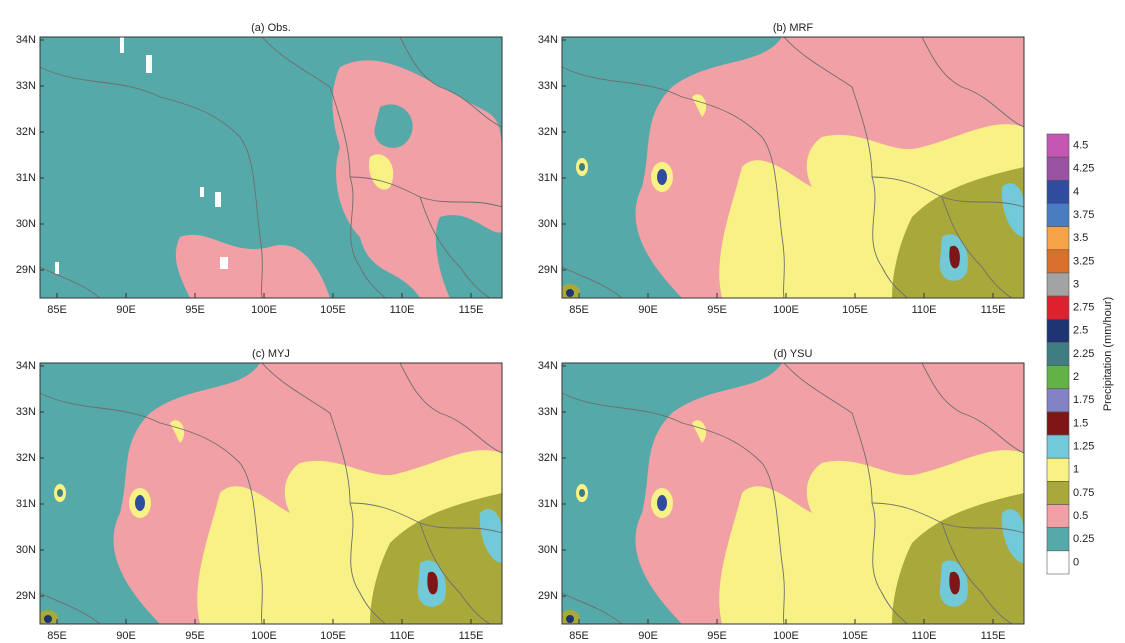  What do you see at coordinates (1083, 447) in the screenshot?
I see `colorbar-label: 1.25` at bounding box center [1083, 447].